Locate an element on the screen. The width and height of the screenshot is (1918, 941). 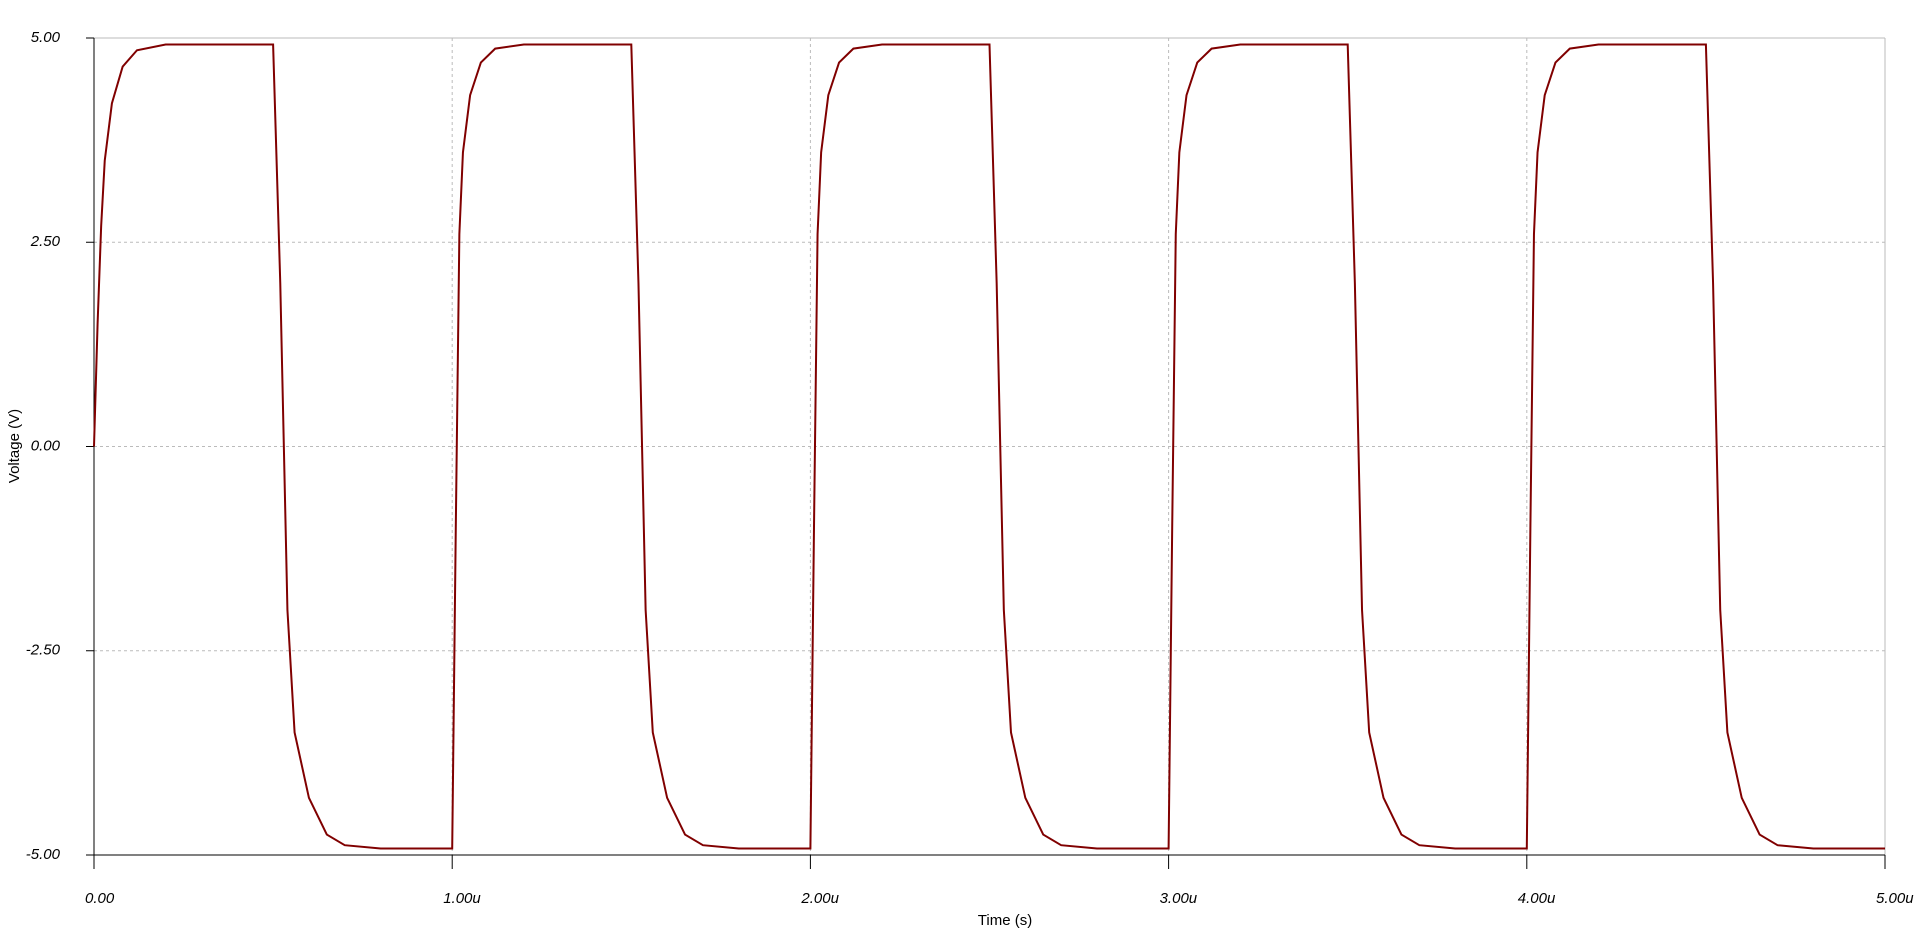
y-tick-label: -2.50 is located at coordinates (43, 650).